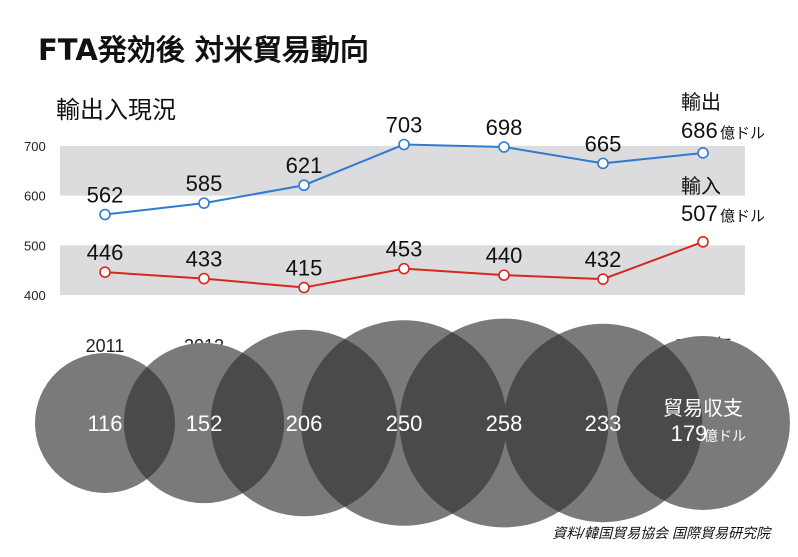 This screenshot has width=798, height=557. Describe the element at coordinates (116, 110) in the screenshot. I see `chart-subtitle: 輸出入現況` at that location.